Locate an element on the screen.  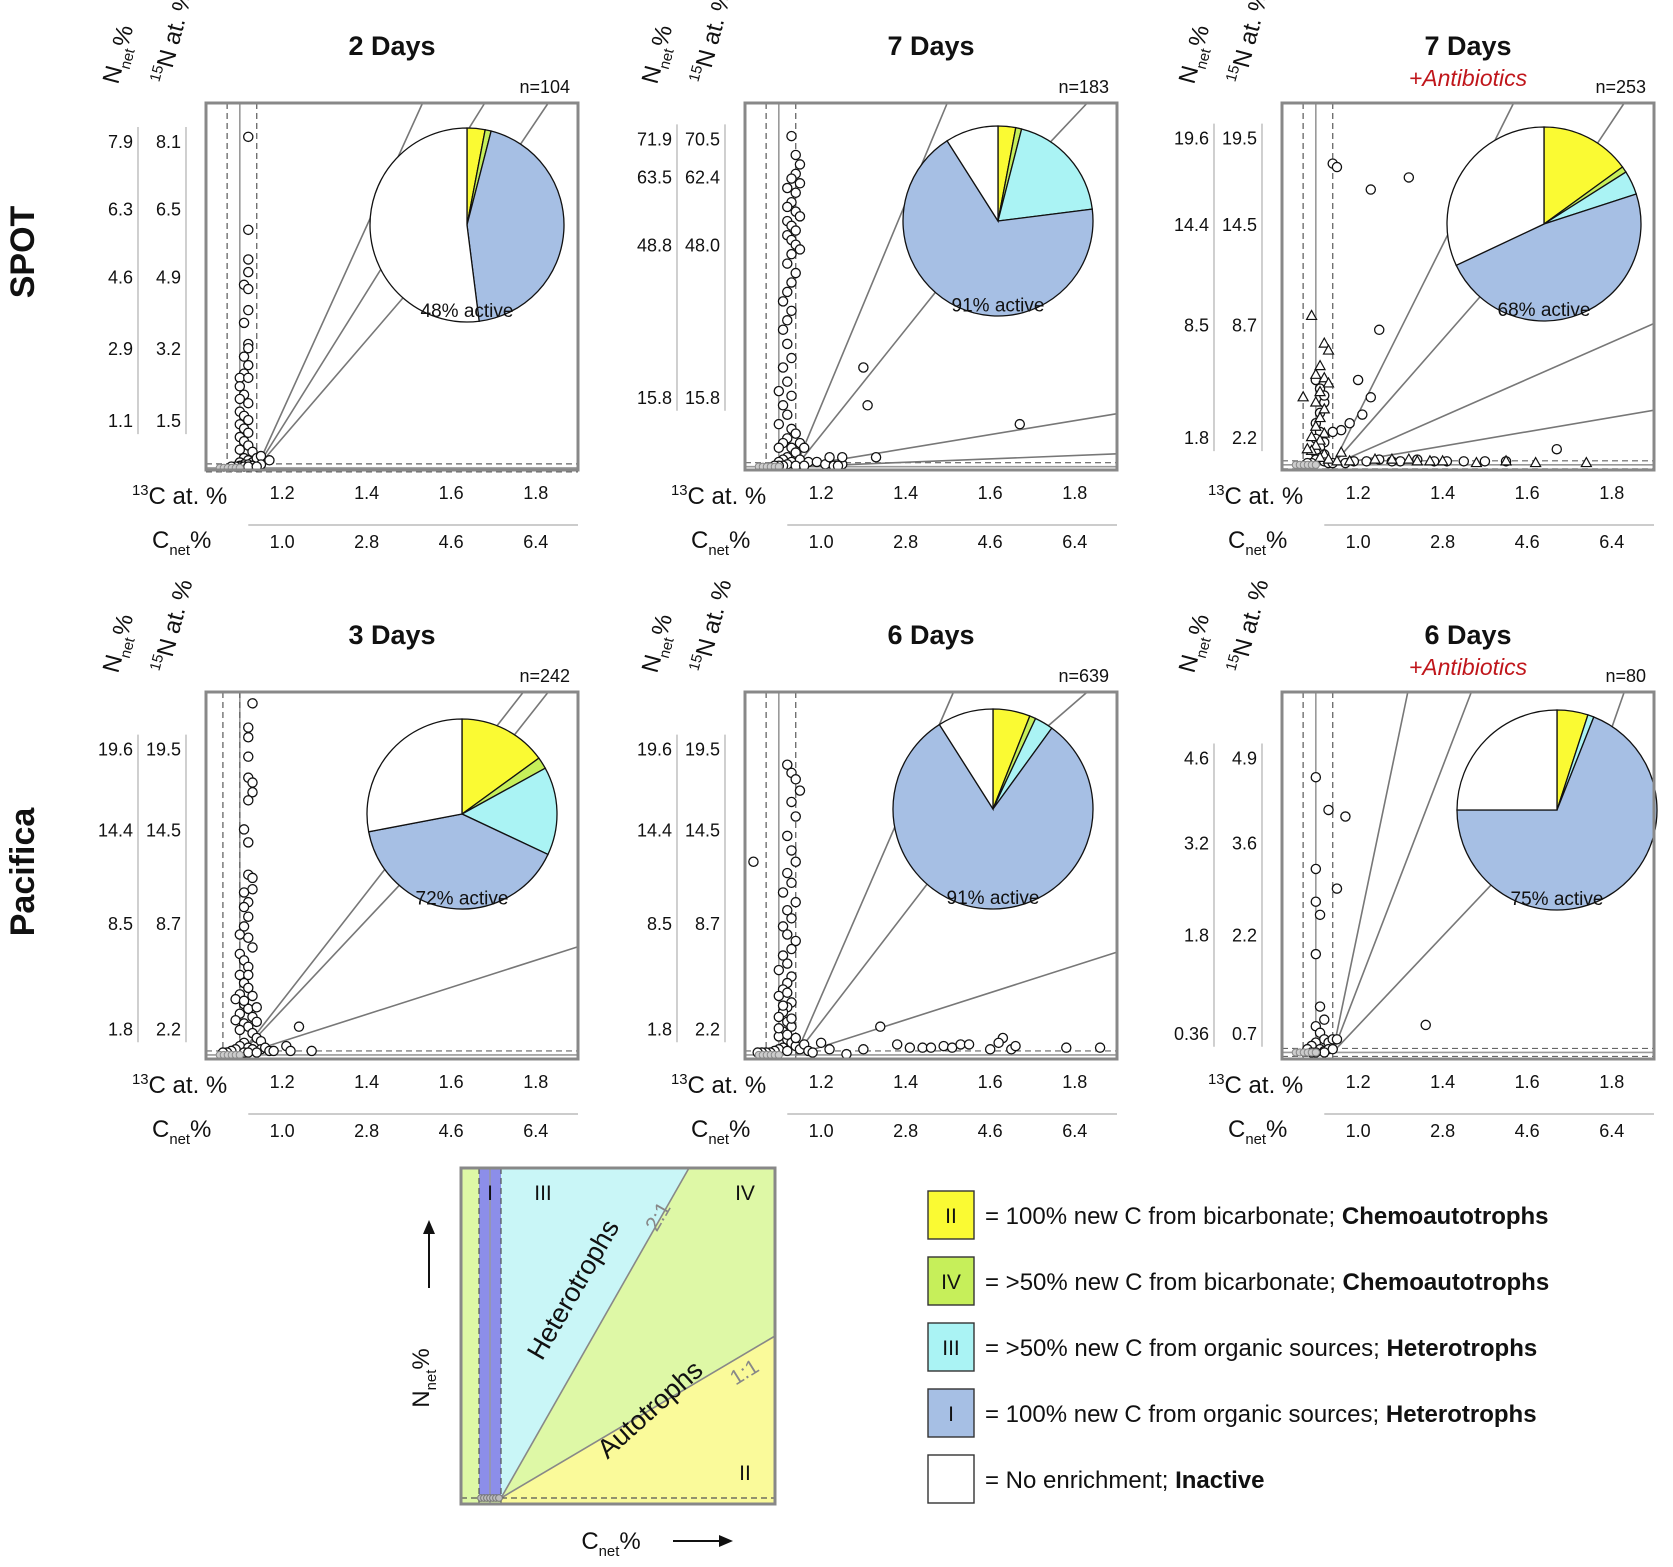
c13-tick-label: 1.6 is located at coordinates (990, 493).